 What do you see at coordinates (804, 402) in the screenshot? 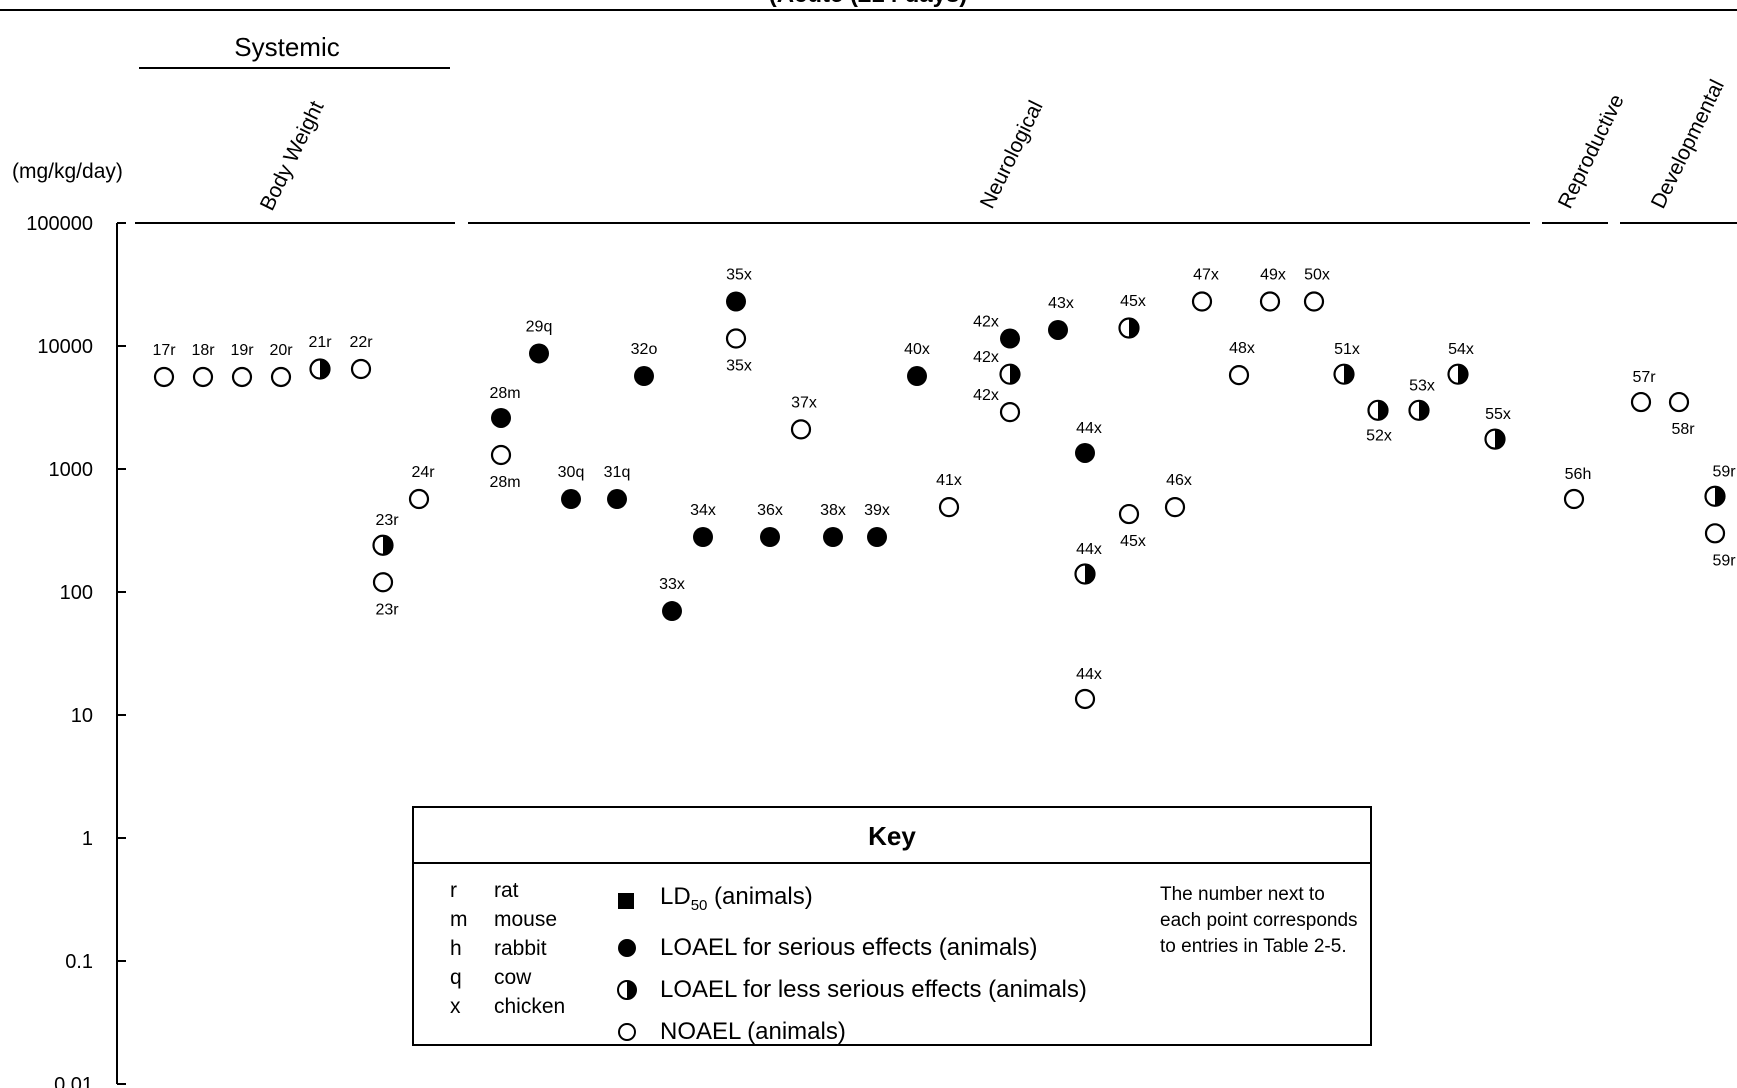
I see `point-label: 37x` at bounding box center [804, 402].